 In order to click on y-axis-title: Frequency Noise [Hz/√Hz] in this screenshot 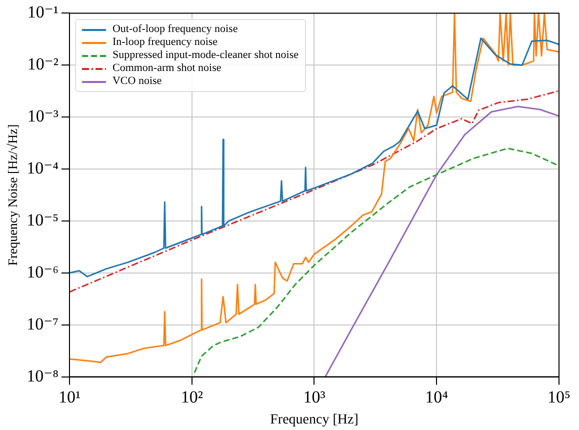, I will do `click(12, 195)`.